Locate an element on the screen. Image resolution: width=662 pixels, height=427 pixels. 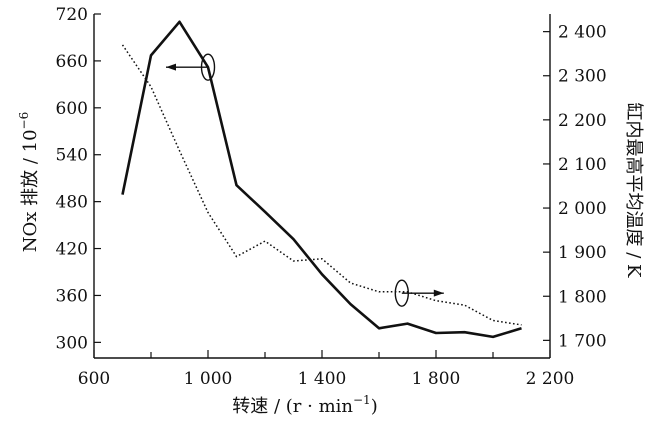
right-y-tick-label: 1 800 is located at coordinates (582, 297).